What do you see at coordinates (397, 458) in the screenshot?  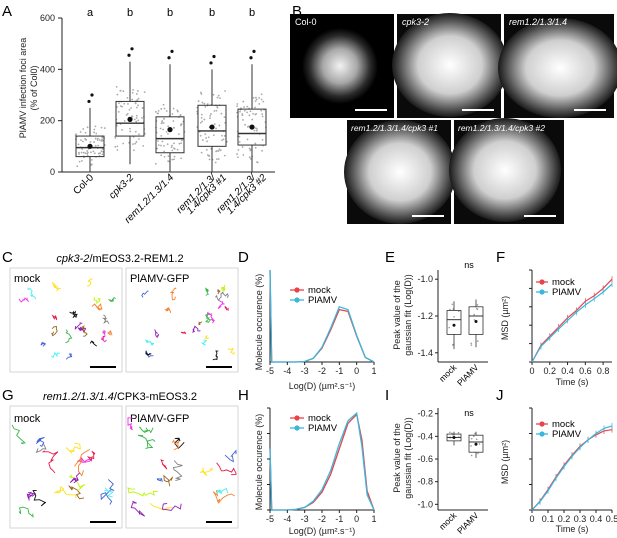 I see `panel-i-ylabel-line1: Peak value of the` at bounding box center [397, 458].